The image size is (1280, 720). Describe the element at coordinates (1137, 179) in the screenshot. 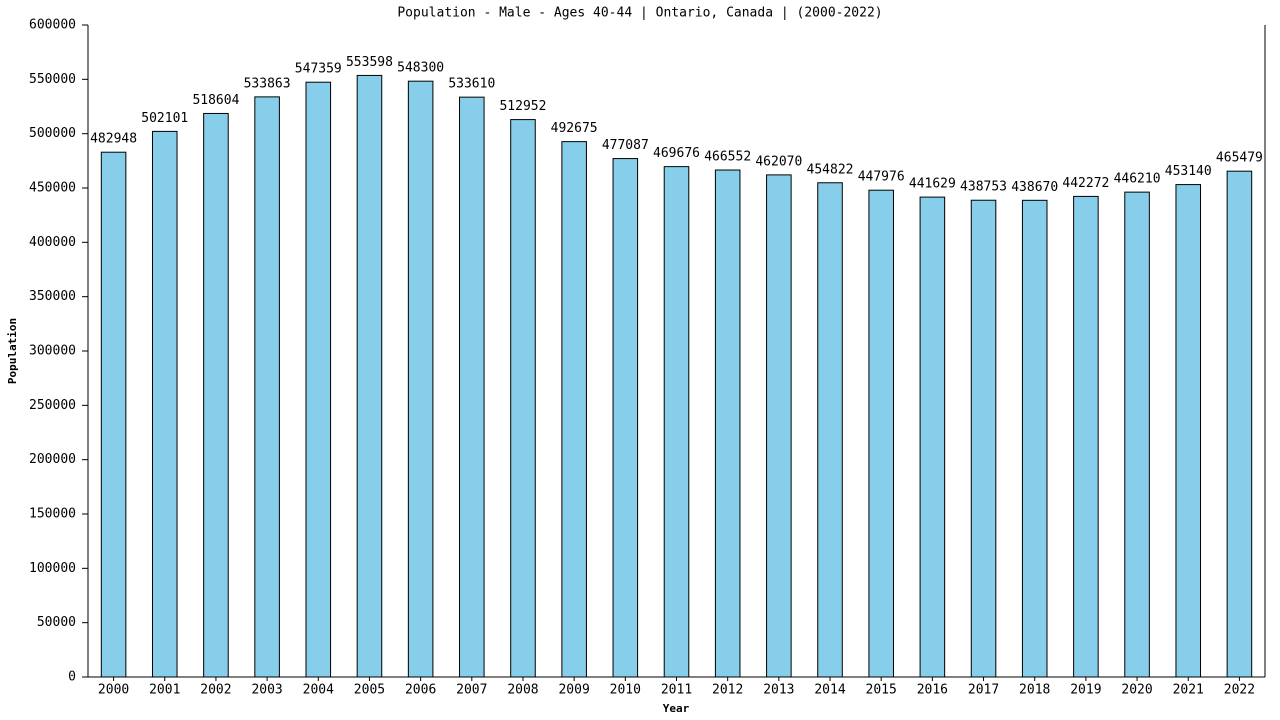

I see `value-label: 446210` at that location.